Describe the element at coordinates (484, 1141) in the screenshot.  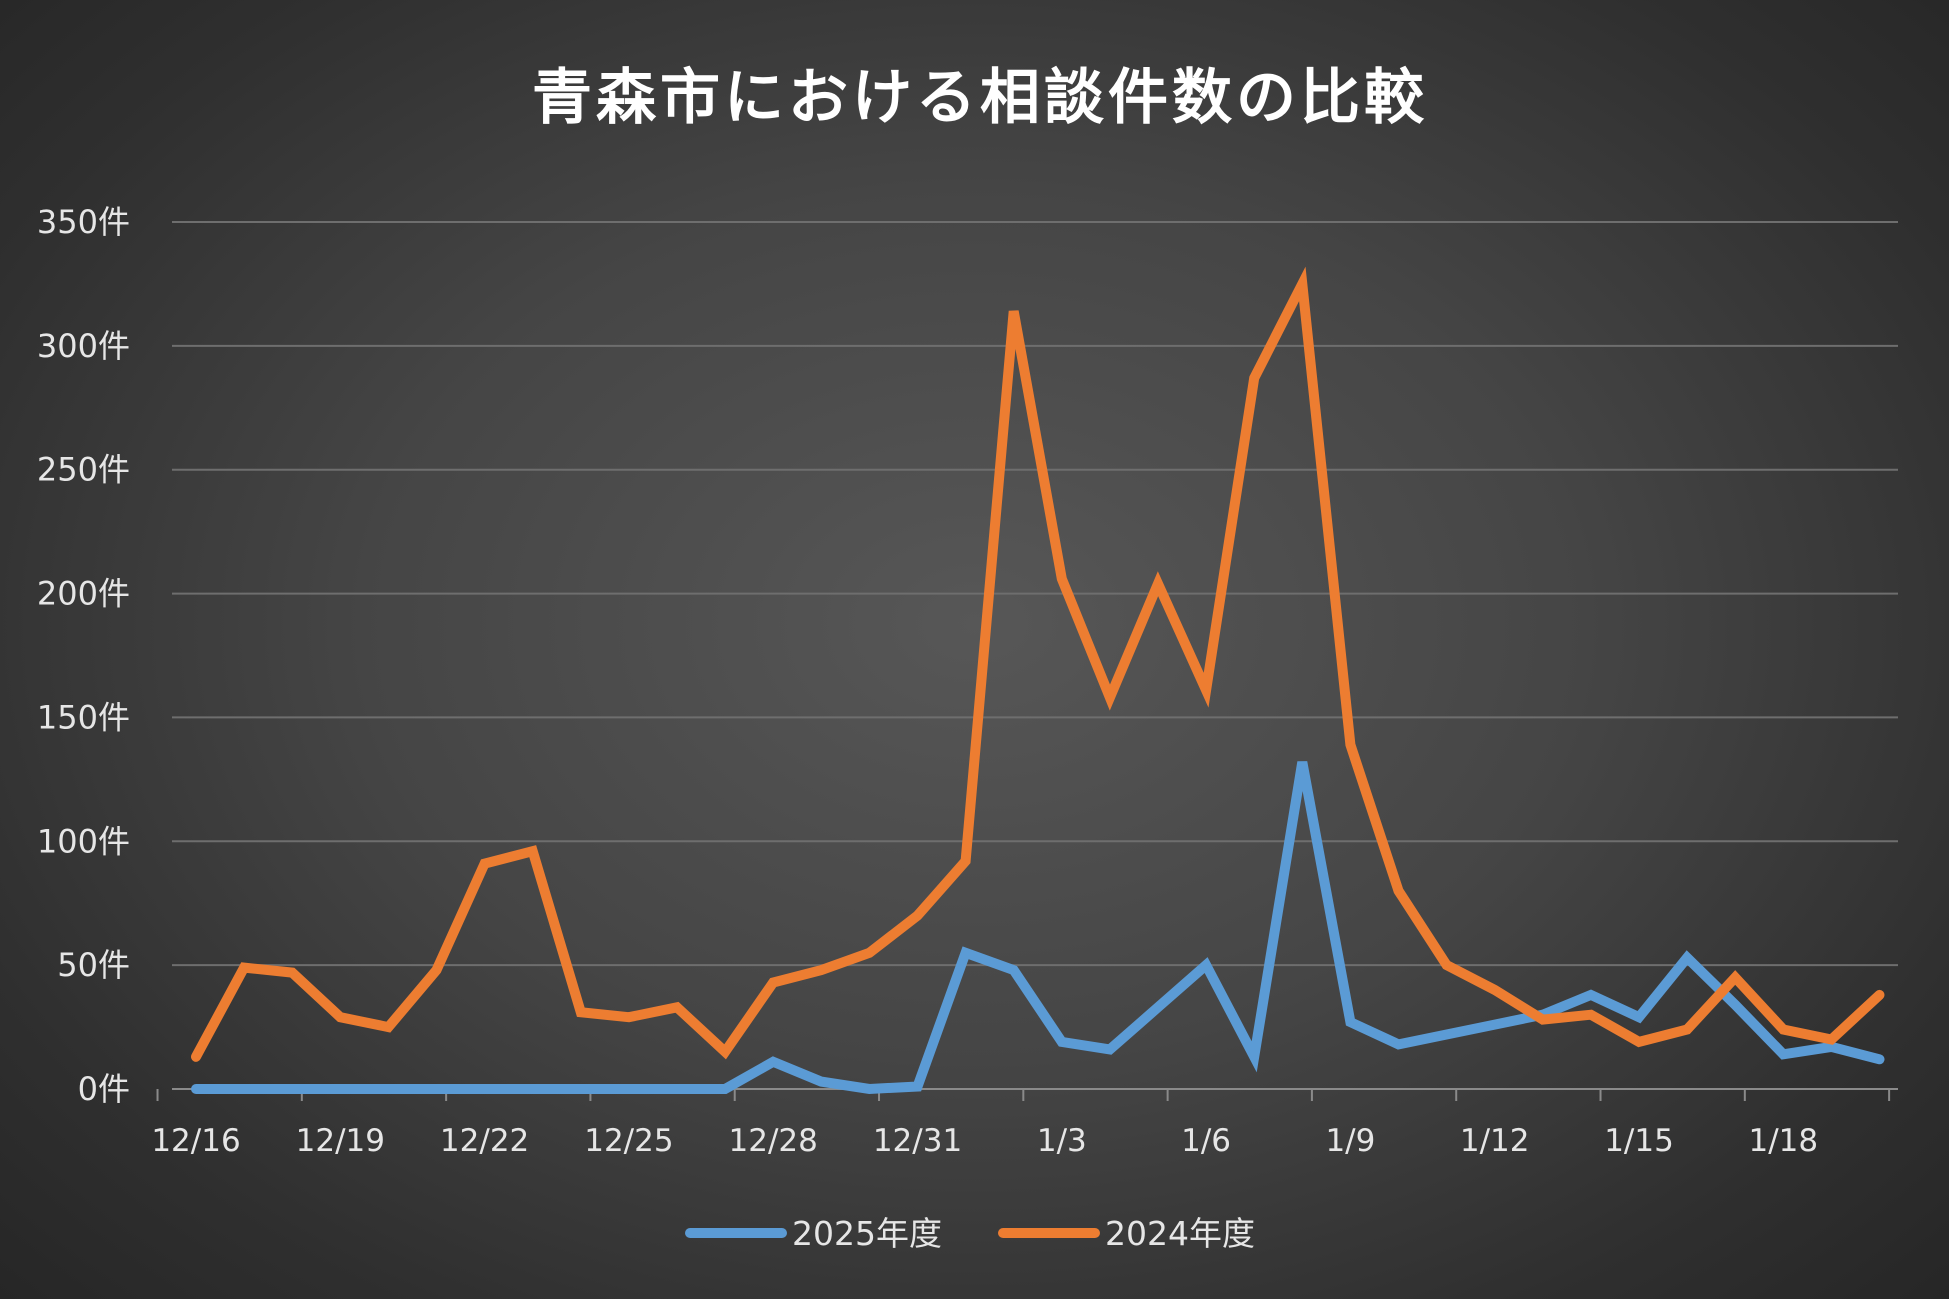
I see `x-tick-label: 12/22` at that location.